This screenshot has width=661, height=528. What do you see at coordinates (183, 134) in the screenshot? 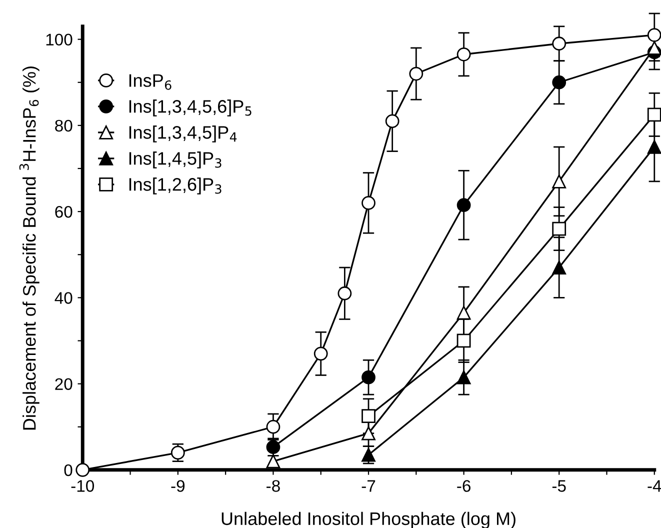
I see `legend-label: Ins[1,3,4,5]P$_{4}$` at bounding box center [183, 134].